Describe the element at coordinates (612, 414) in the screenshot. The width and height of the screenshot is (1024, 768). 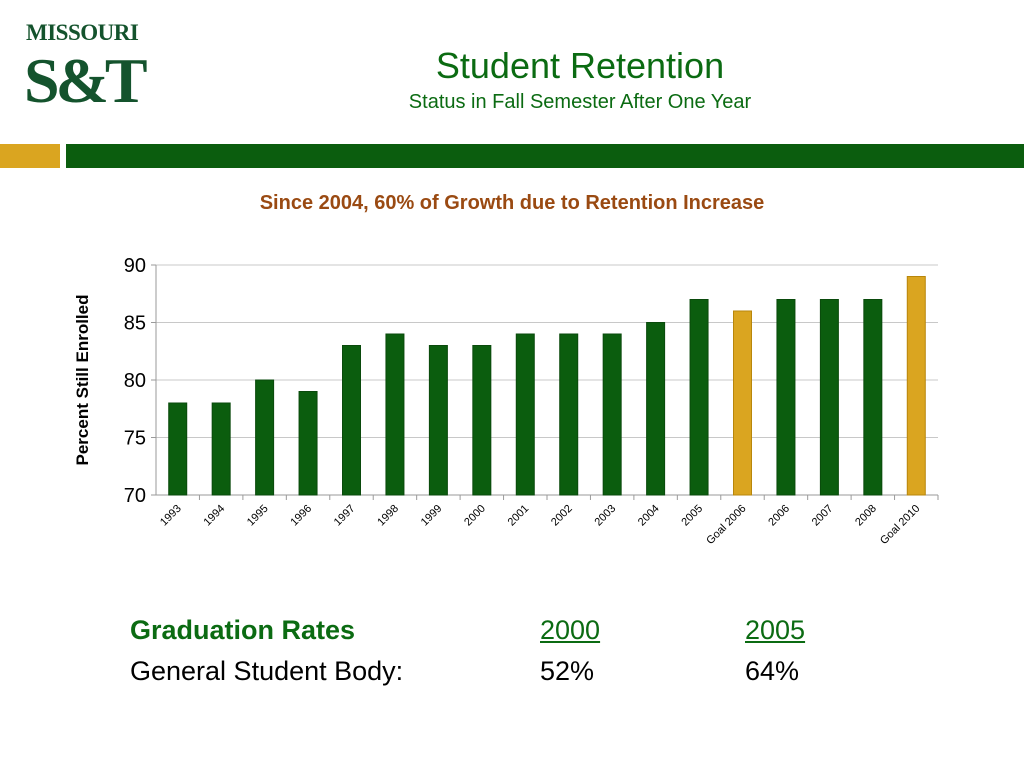
I see `bar-2003` at that location.